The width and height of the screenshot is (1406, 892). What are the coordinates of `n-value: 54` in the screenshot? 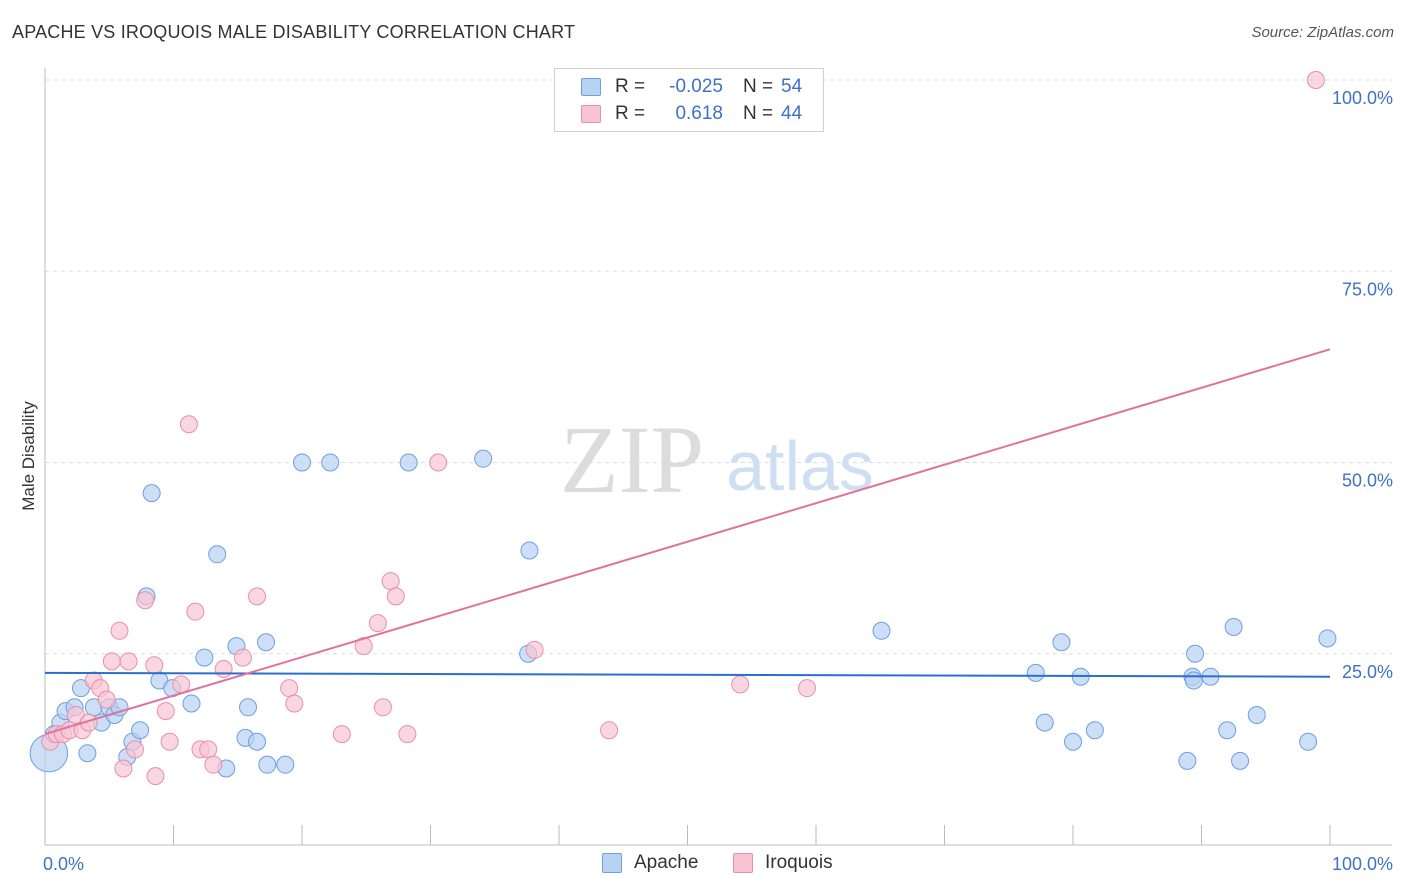 It's located at (792, 86).